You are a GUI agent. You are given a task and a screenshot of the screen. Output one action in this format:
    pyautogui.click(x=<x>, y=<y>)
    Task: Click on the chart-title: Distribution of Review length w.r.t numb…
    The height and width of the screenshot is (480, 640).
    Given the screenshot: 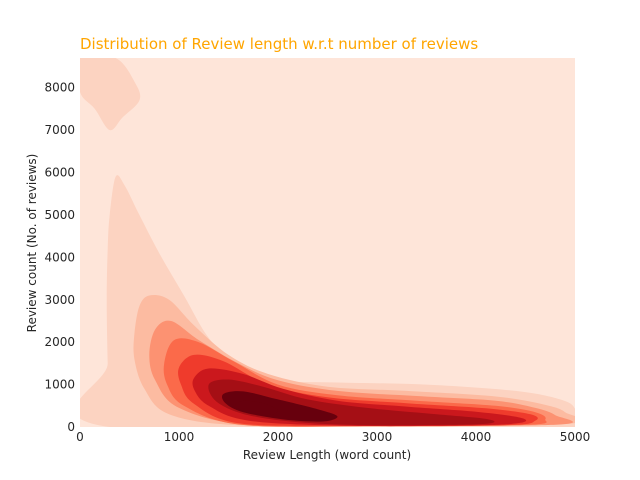 What is the action you would take?
    pyautogui.click(x=279, y=44)
    